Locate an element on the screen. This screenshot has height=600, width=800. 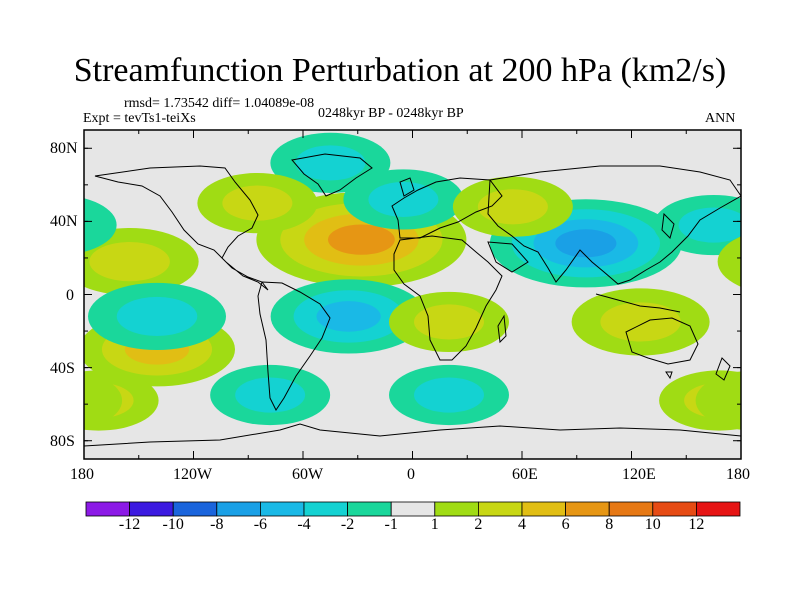
anomaly-south-atlantic-low-2-level is located at coordinates (449, 395).